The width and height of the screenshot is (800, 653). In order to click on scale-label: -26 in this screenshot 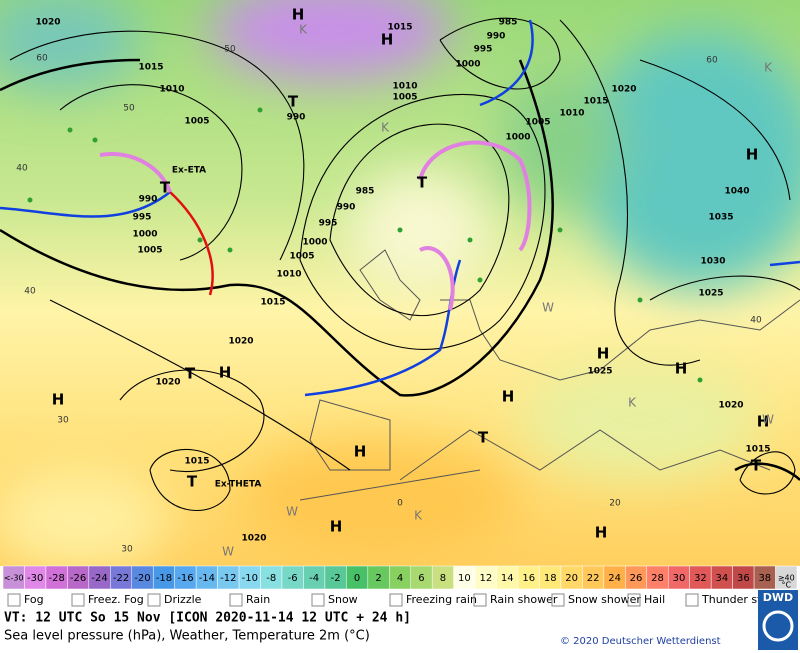, I will do `click(78, 578)`.